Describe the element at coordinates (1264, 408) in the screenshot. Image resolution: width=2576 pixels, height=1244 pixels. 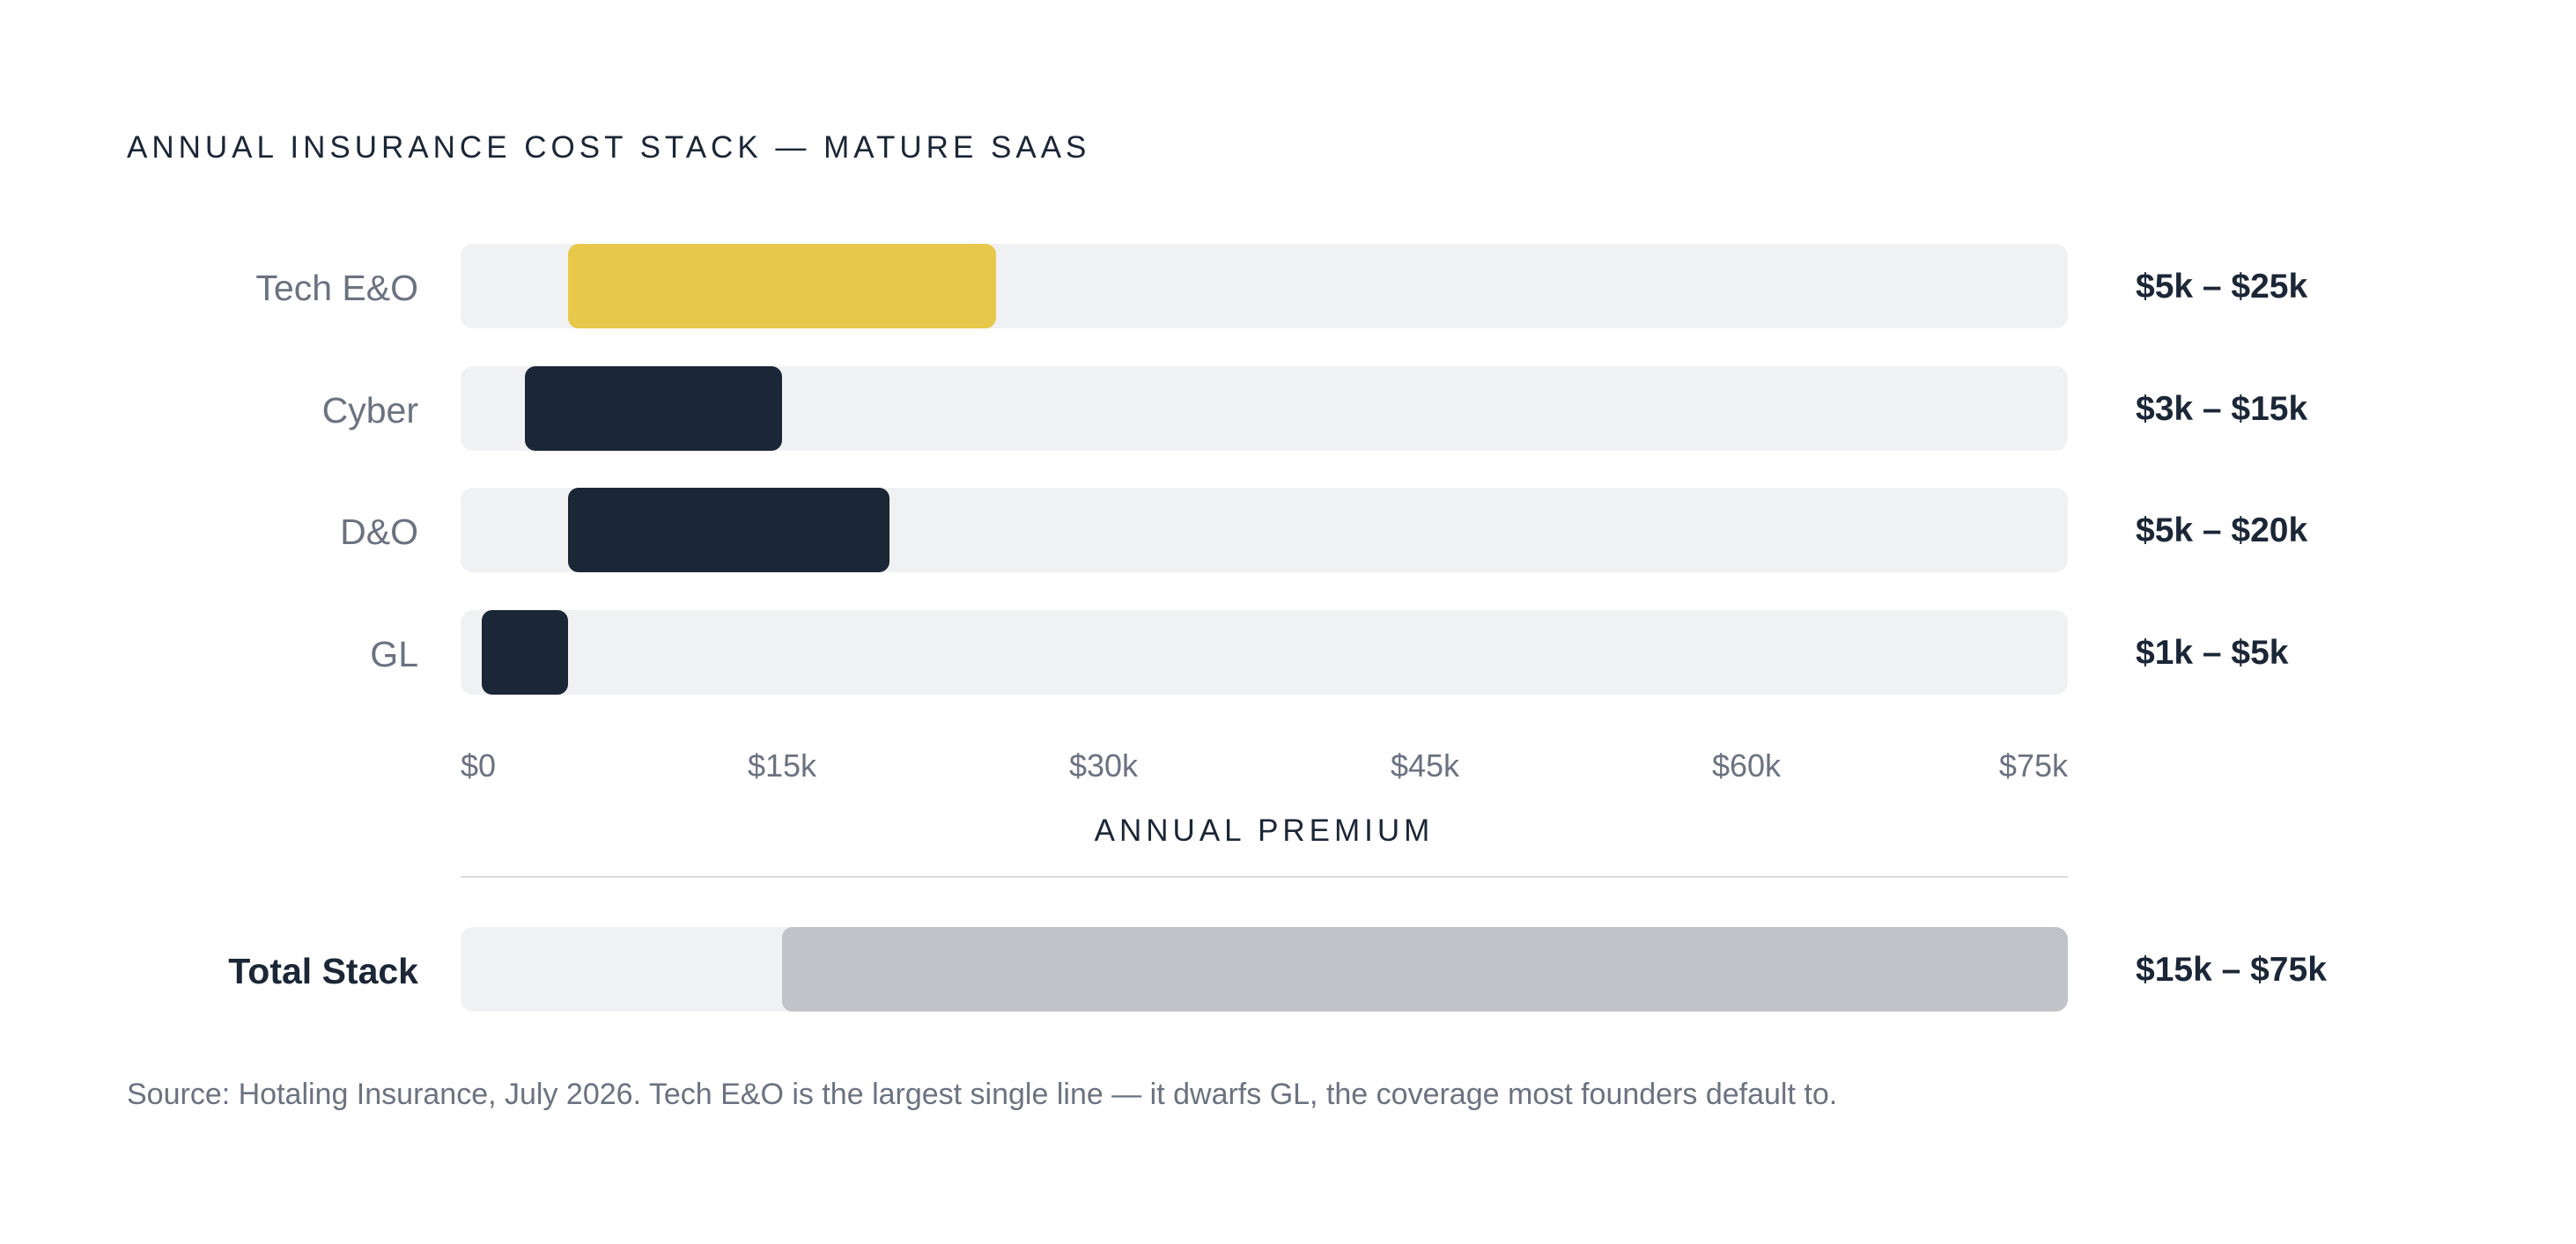
I see `bar-track-cyber` at that location.